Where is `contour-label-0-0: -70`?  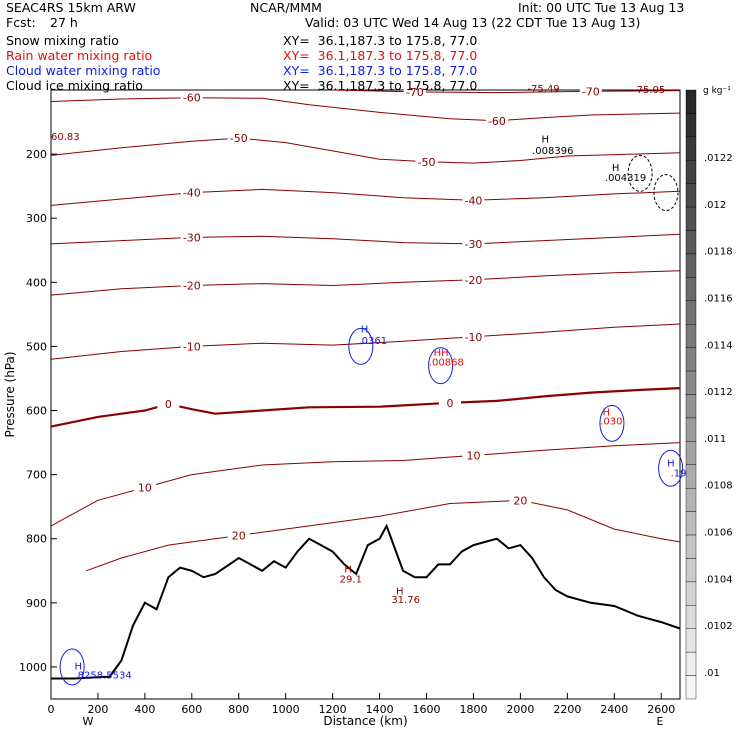 contour-label-0-0: -70 is located at coordinates (415, 92).